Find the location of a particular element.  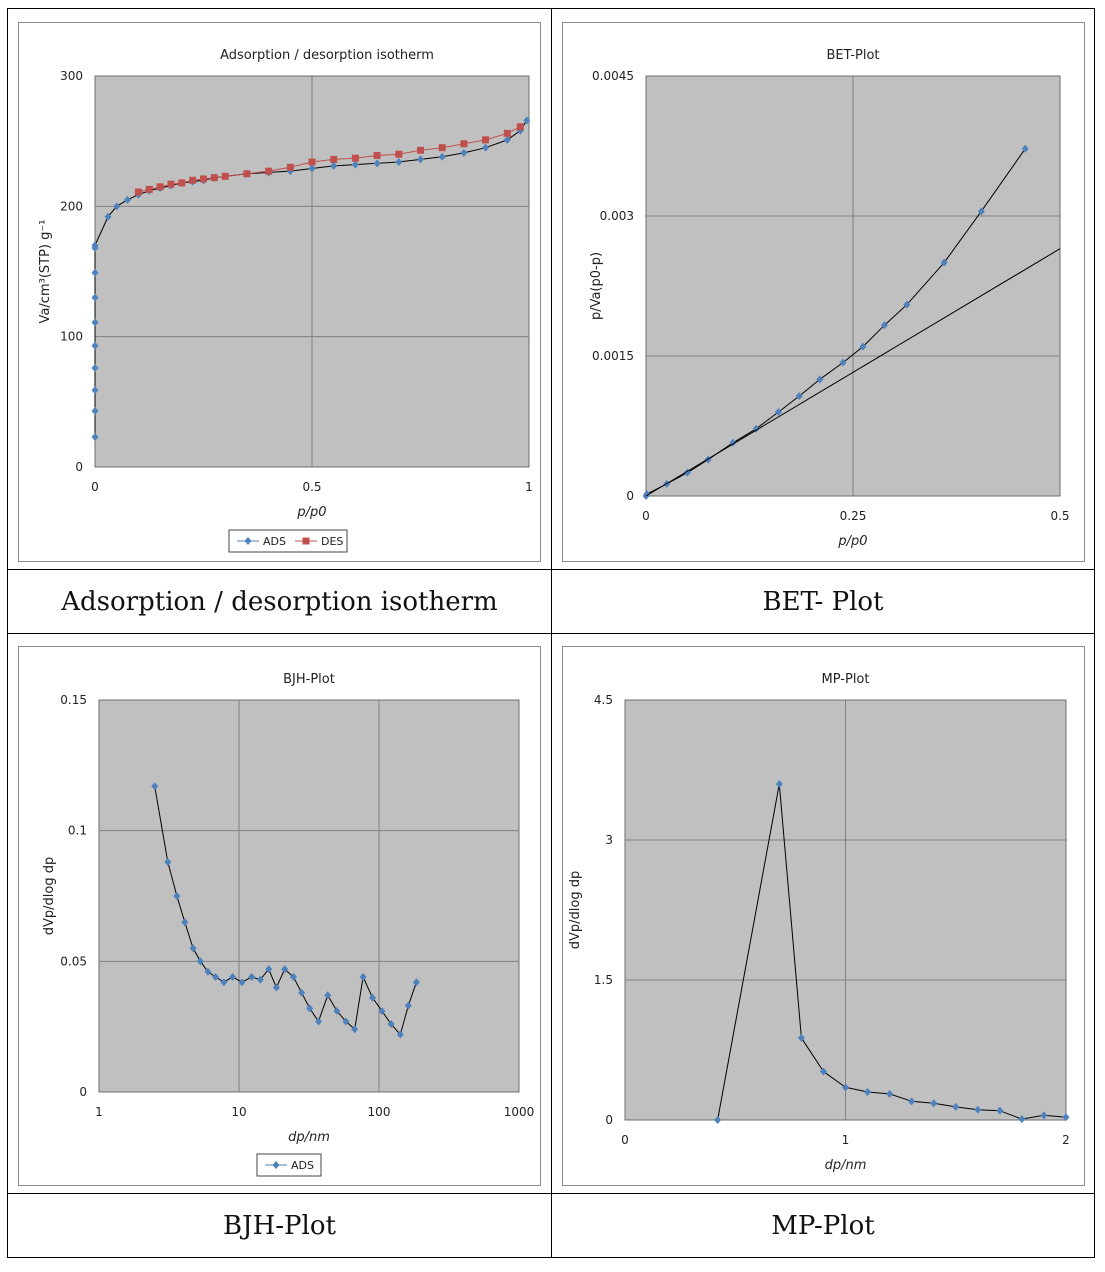

x-tick-label: 1000 is located at coordinates (519, 1112).